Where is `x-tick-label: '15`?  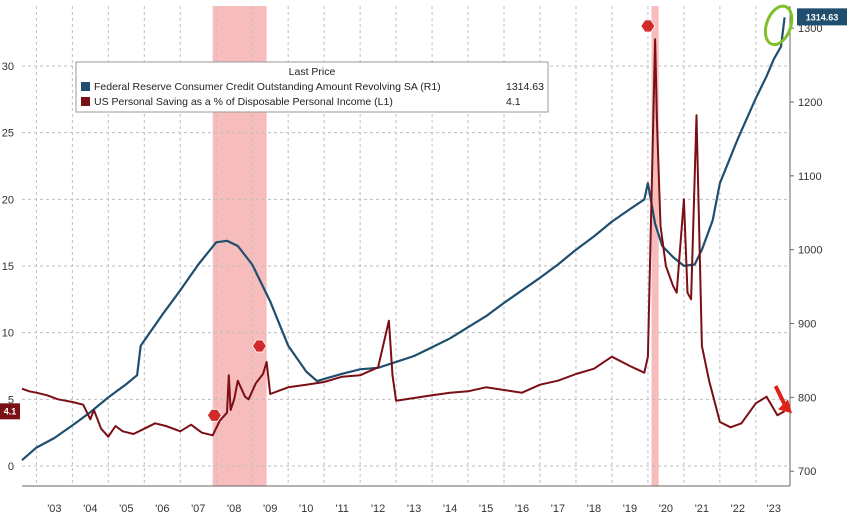
x-tick-label: '15 is located at coordinates (486, 509).